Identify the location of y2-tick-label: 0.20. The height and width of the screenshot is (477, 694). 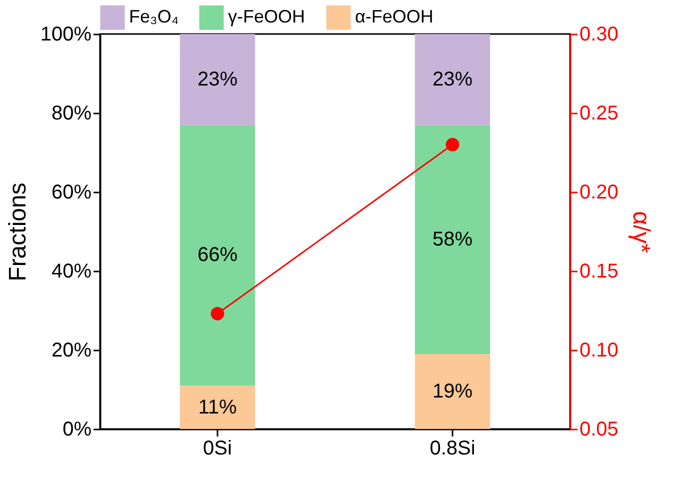
(599, 193).